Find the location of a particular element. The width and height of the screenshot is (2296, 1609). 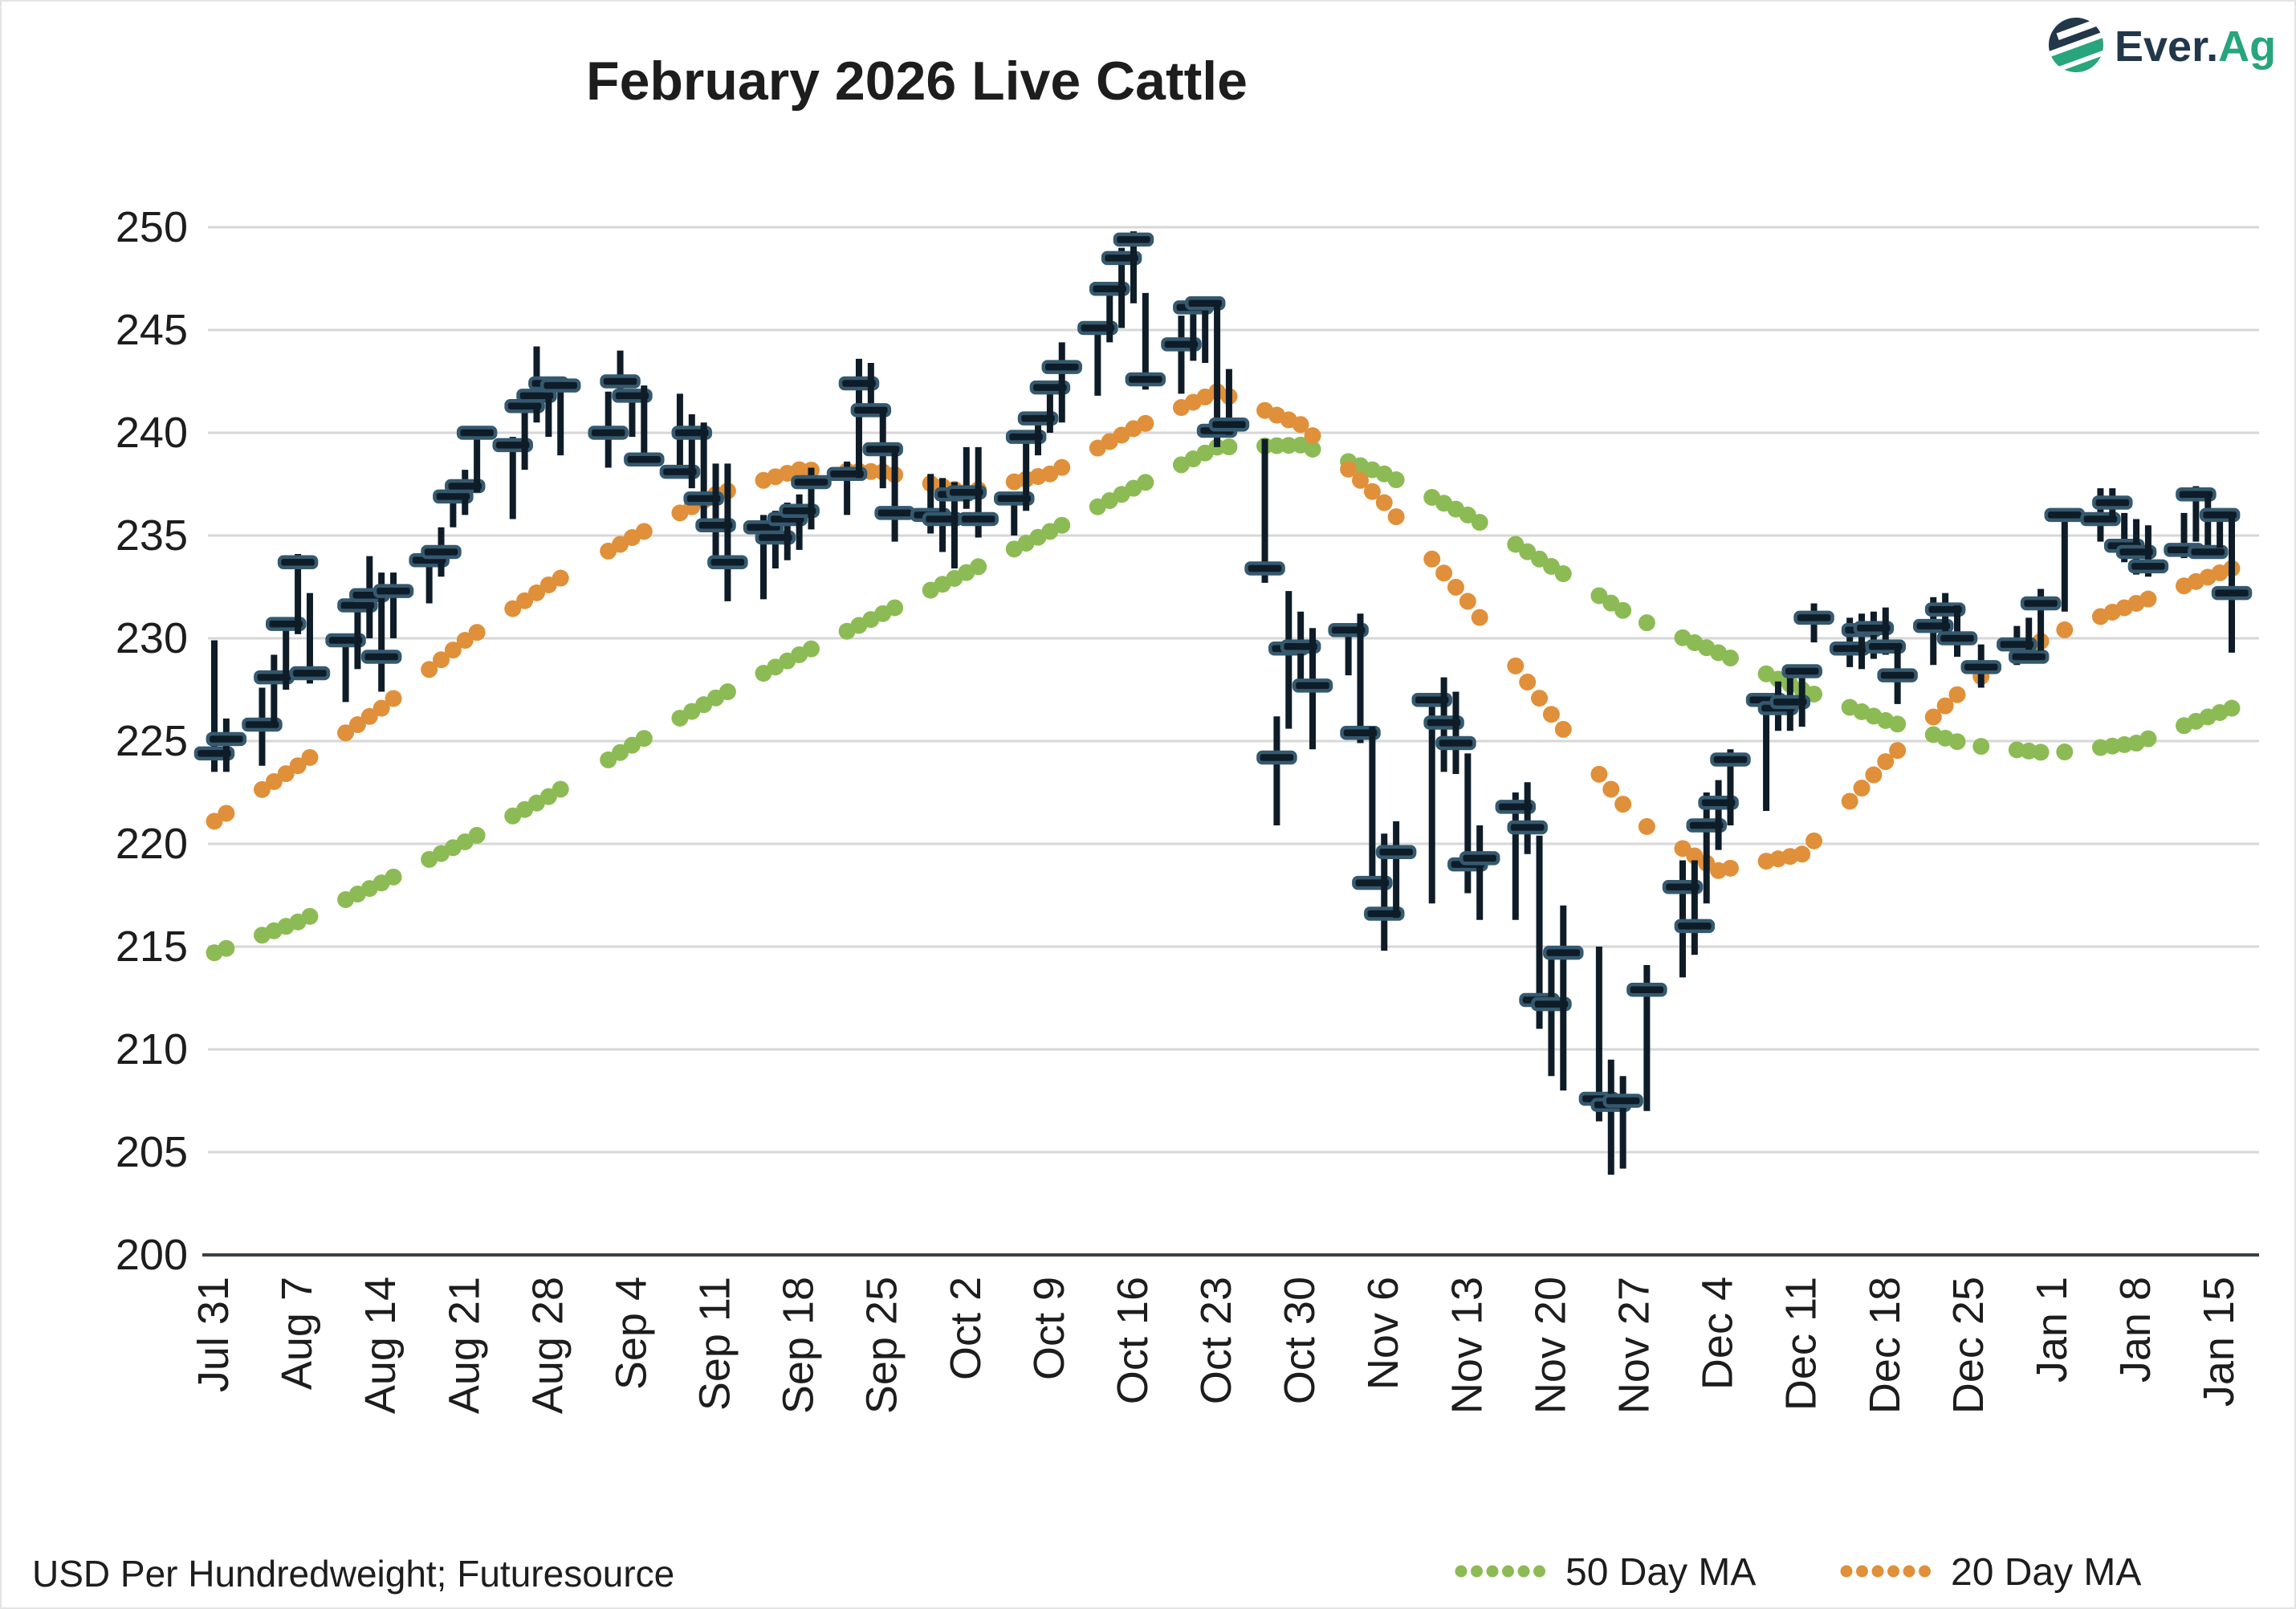

x-tick-label: Aug 28 is located at coordinates (548, 1345).